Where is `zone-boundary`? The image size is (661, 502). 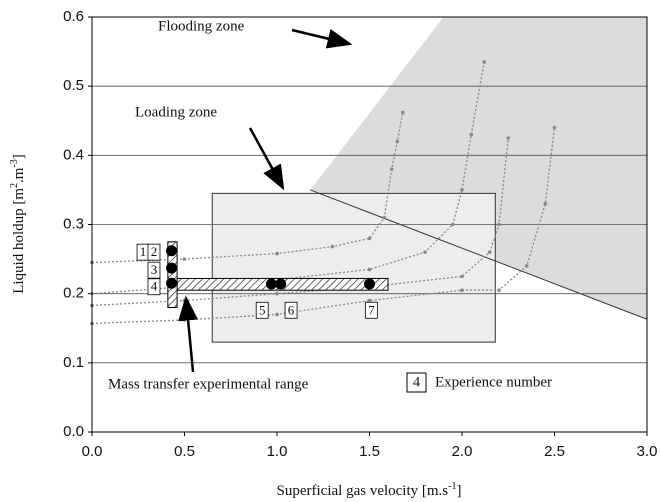
zone-boundary is located at coordinates (479, 254).